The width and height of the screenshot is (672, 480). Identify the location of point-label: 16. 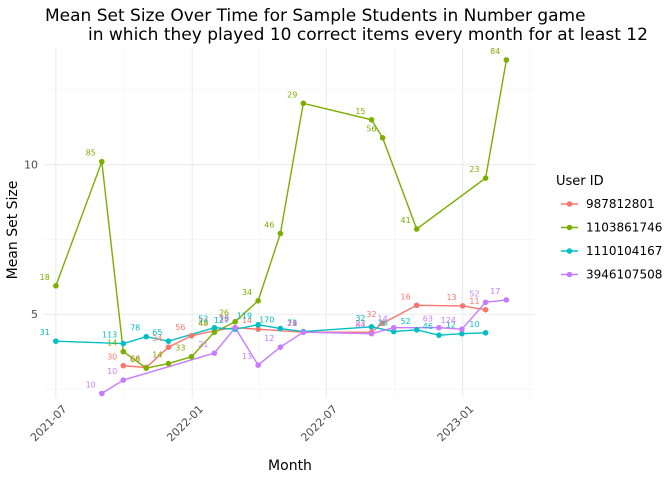
(406, 296).